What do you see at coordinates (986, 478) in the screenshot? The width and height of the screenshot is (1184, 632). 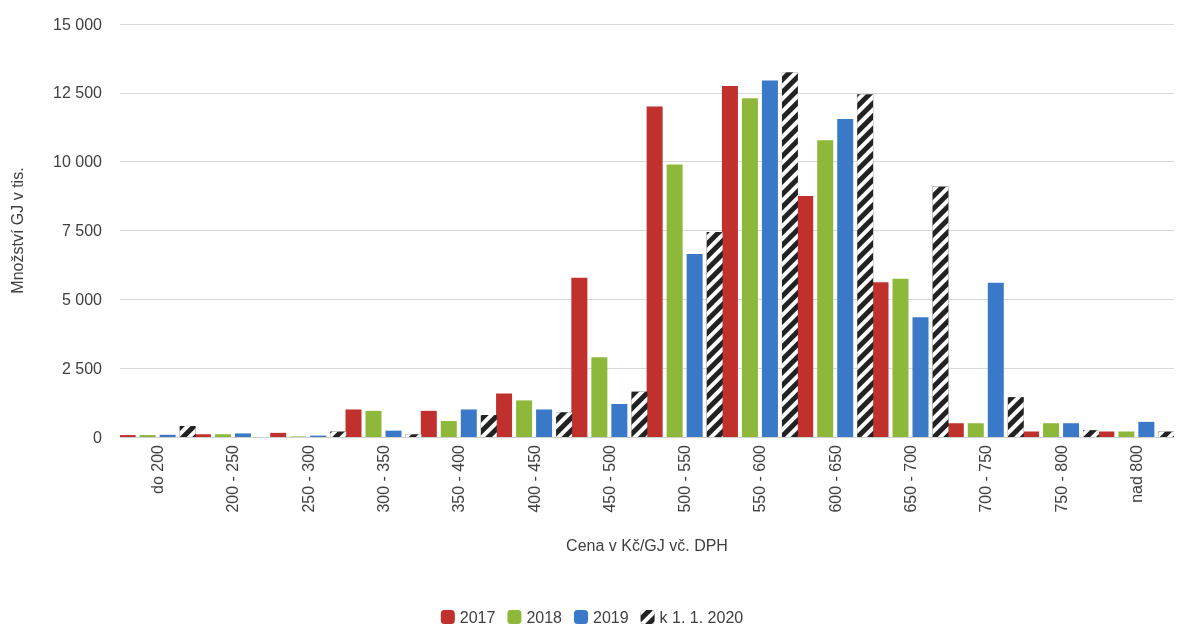 I see `x-tick-label: 700 - 750` at bounding box center [986, 478].